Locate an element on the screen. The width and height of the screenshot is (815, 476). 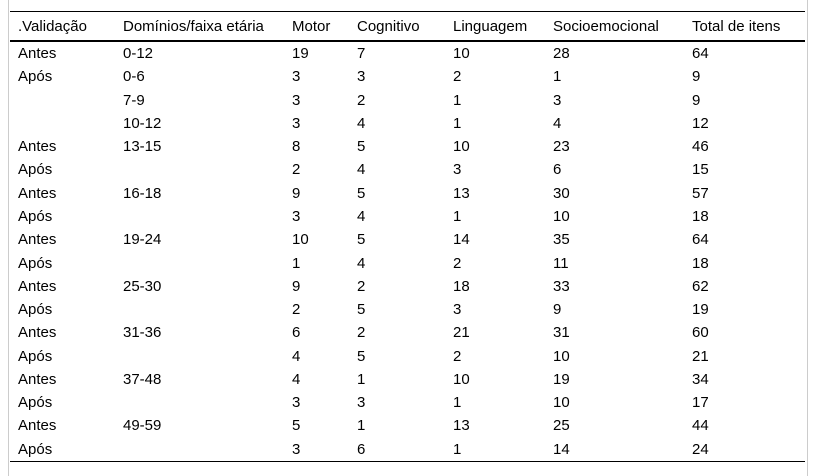
table-cell: 16-18 is located at coordinates (142, 193).